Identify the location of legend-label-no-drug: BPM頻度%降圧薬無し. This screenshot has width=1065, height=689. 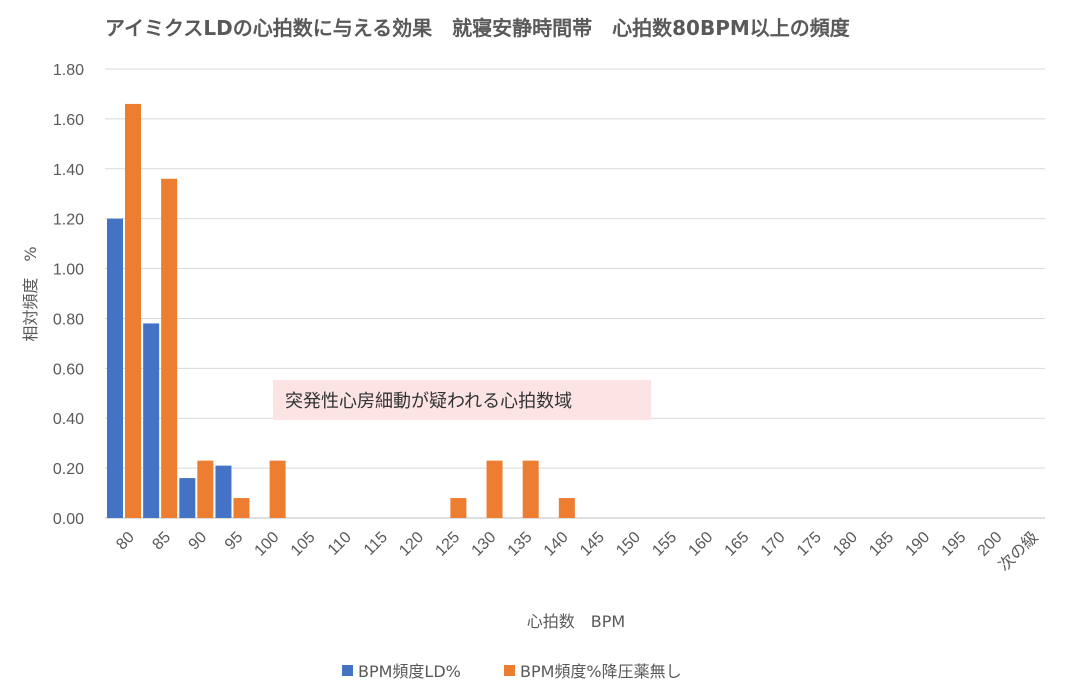
(601, 671).